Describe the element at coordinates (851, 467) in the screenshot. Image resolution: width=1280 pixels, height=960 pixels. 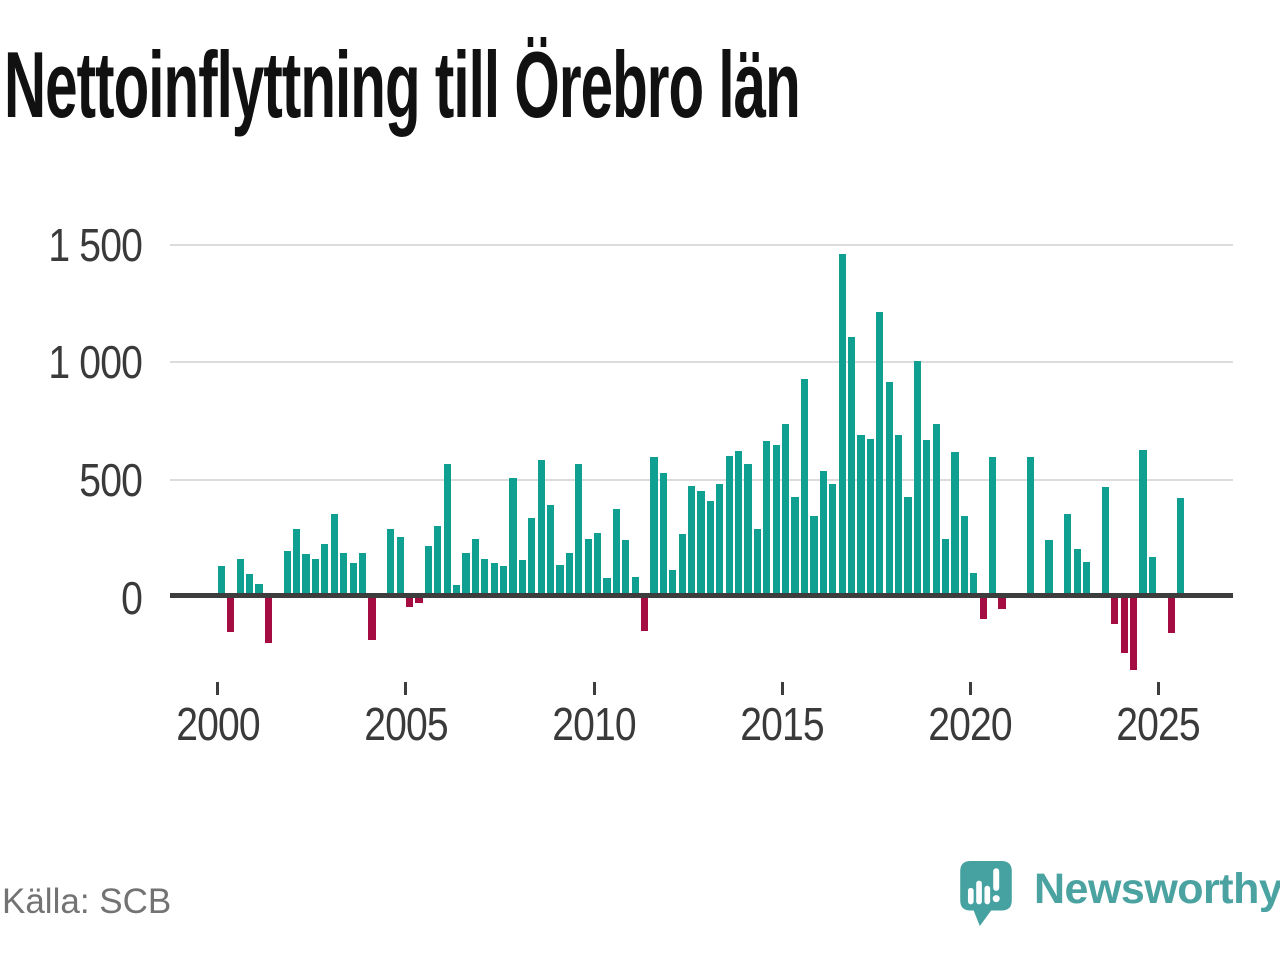
I see `bar-2016Q4` at that location.